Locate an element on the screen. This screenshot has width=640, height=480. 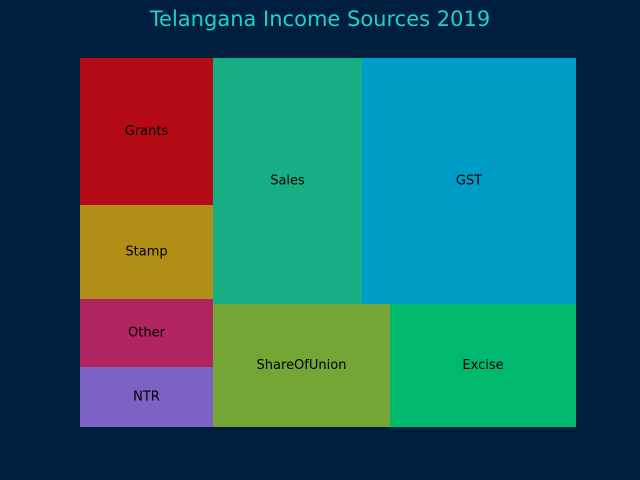
chart-title: Telangana Income Sources 2019 is located at coordinates (320, 19).